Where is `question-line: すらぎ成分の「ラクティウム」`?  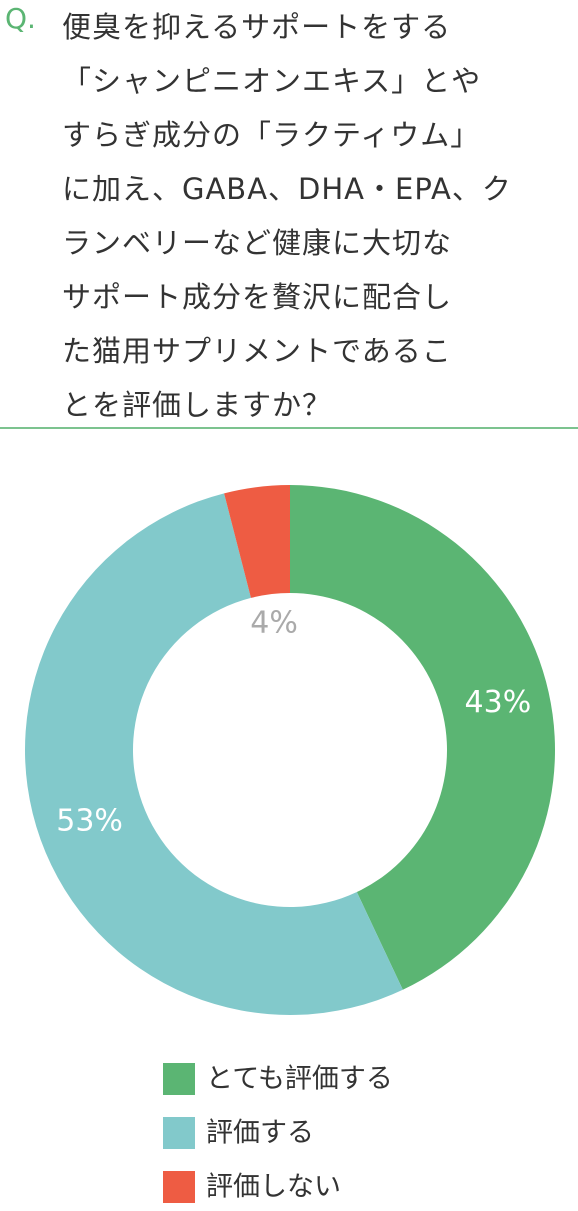 question-line: すらぎ成分の「ラクティウム」 is located at coordinates (271, 135).